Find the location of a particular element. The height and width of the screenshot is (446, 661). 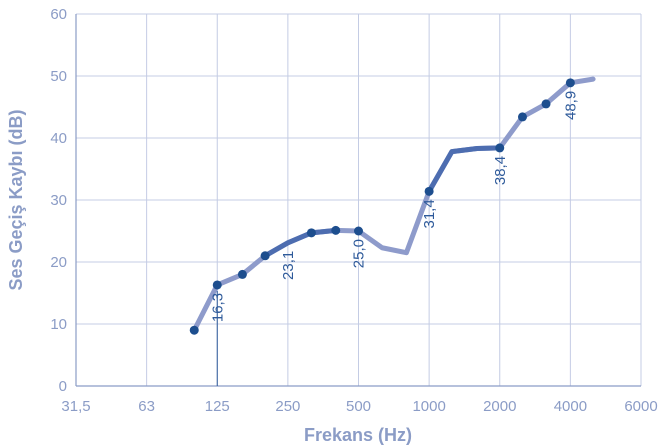

y-tick-label: 30 is located at coordinates (58, 200).